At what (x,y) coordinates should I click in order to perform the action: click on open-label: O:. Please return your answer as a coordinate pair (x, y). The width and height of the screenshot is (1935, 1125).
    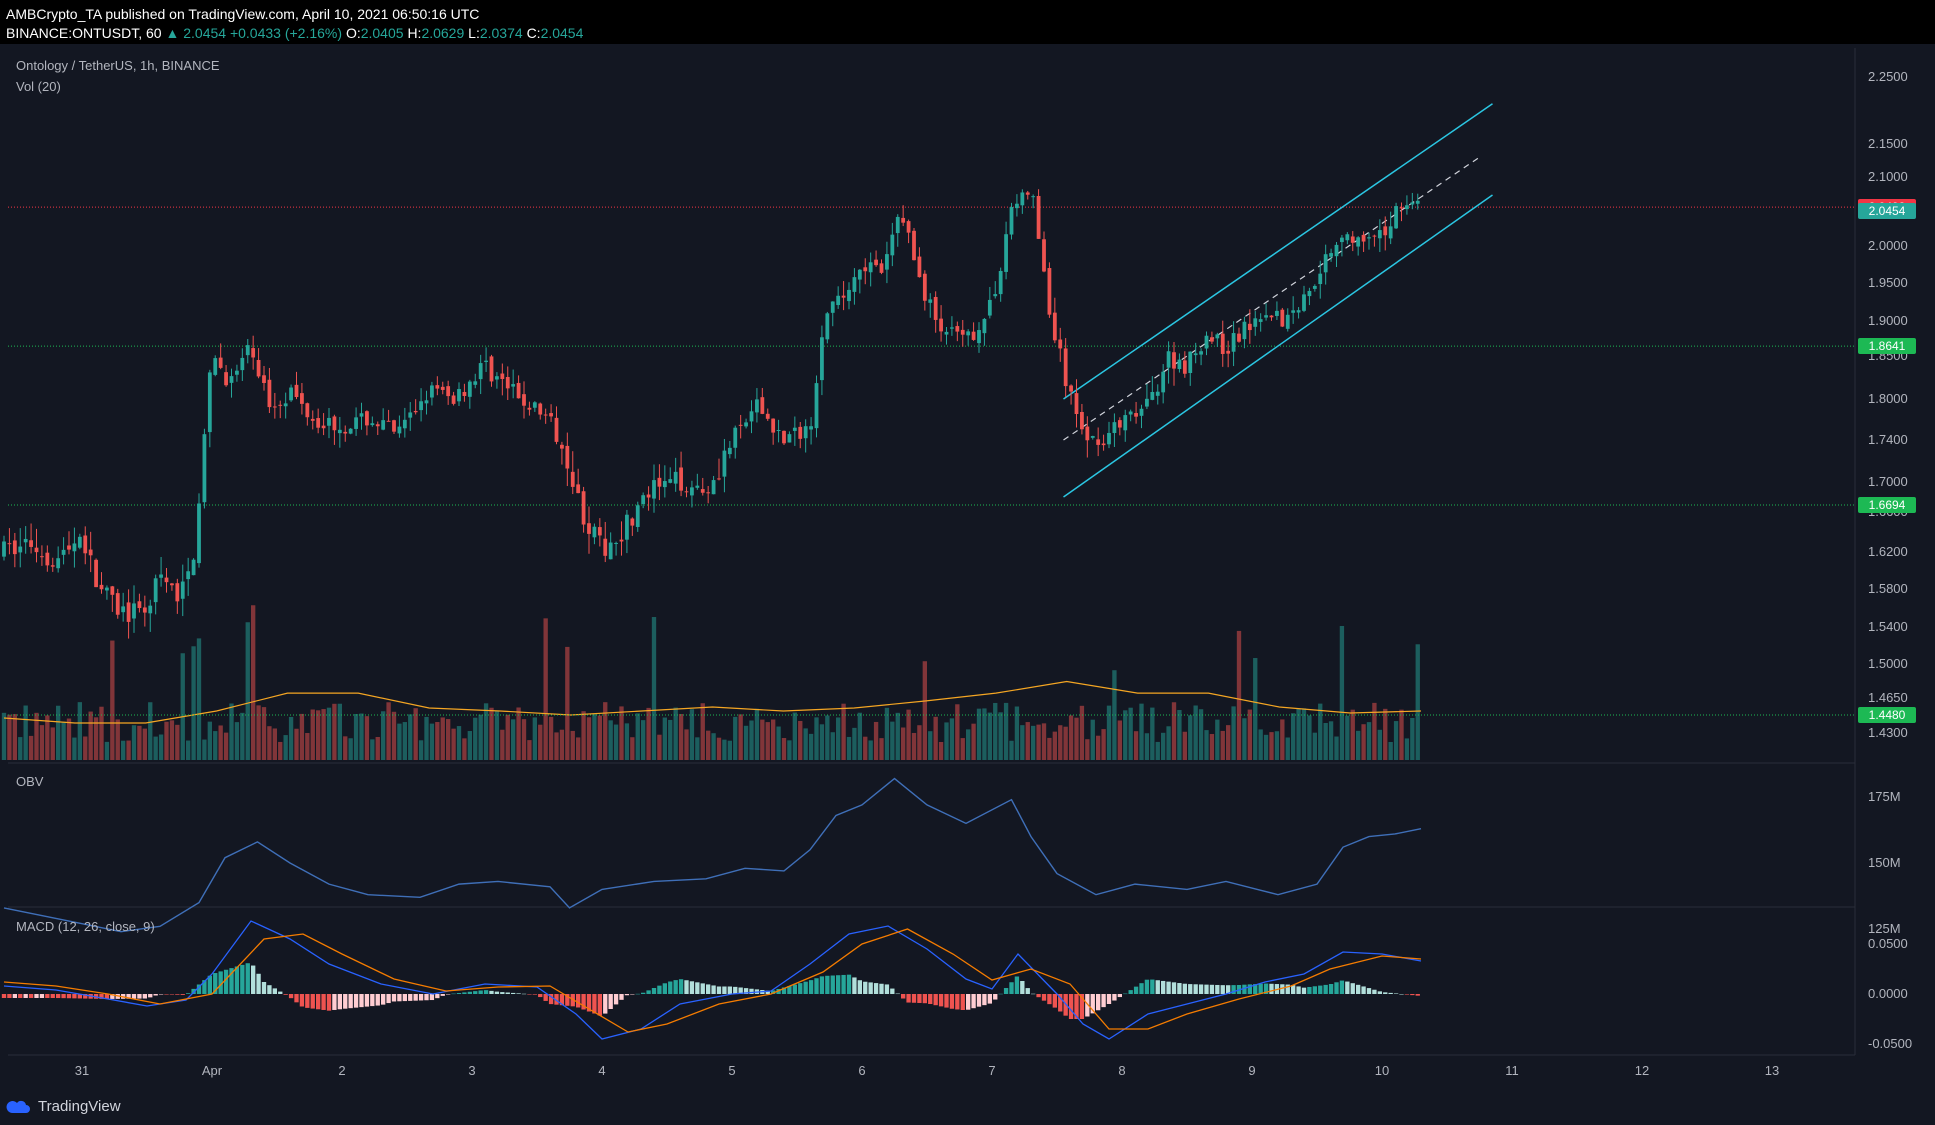
    Looking at the image, I should click on (353, 33).